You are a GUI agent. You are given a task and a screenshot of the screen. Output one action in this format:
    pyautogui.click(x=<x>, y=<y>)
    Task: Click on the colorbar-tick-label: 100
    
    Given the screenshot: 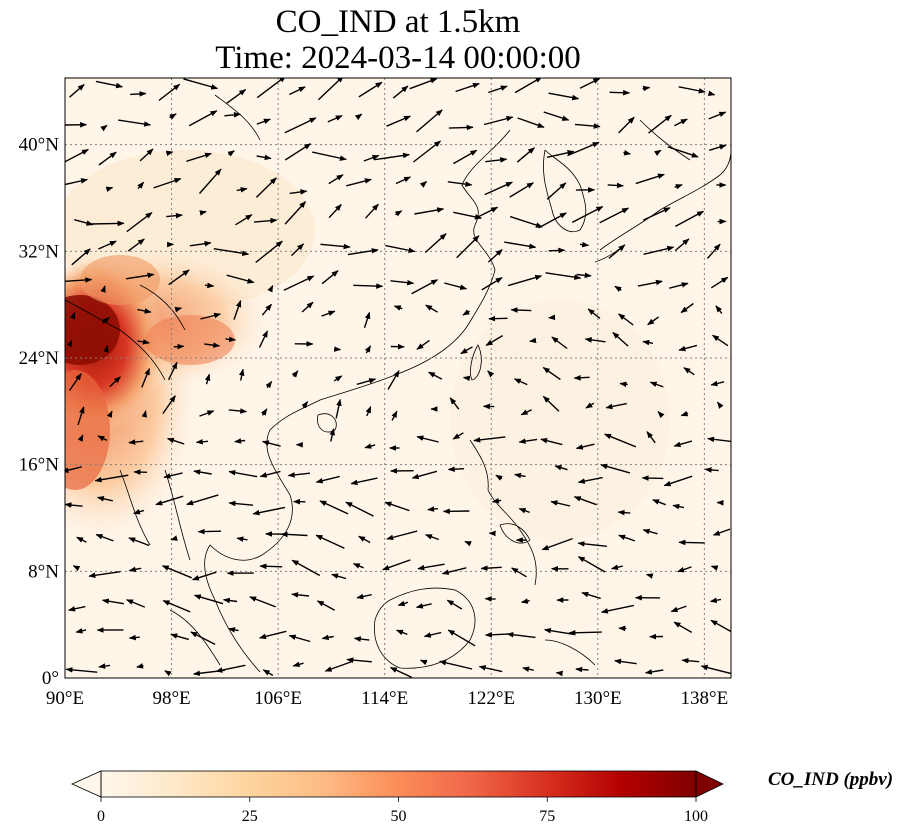 What is the action you would take?
    pyautogui.click(x=696, y=816)
    